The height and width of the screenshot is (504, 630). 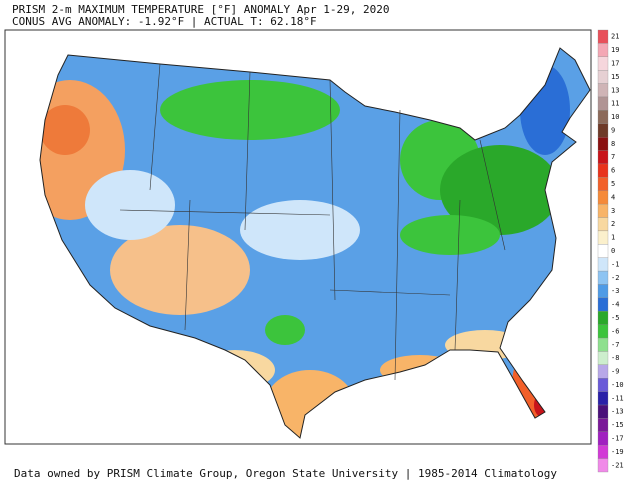 What do you see at coordinates (615, 63) in the screenshot?
I see `colorbar-label: 17` at bounding box center [615, 63].